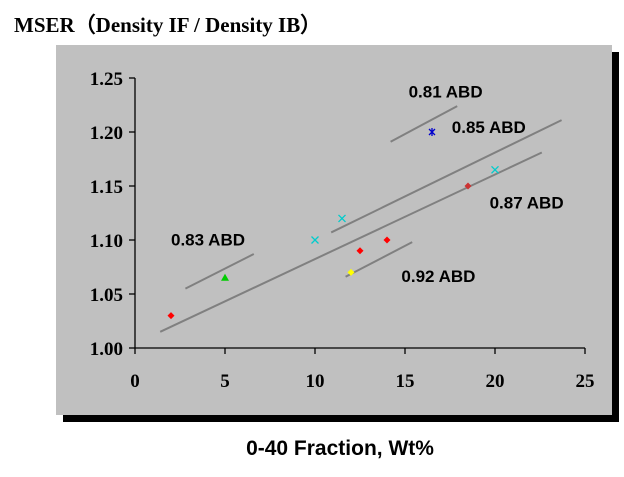 This screenshot has width=624, height=477. I want to click on y-tick-label: 1.00, so click(106, 349).